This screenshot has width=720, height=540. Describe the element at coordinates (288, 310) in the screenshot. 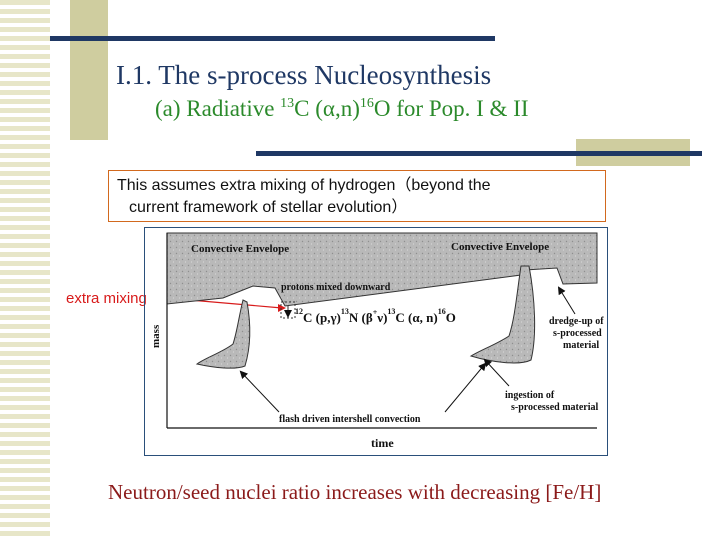

I see `proton-pocket-box` at that location.